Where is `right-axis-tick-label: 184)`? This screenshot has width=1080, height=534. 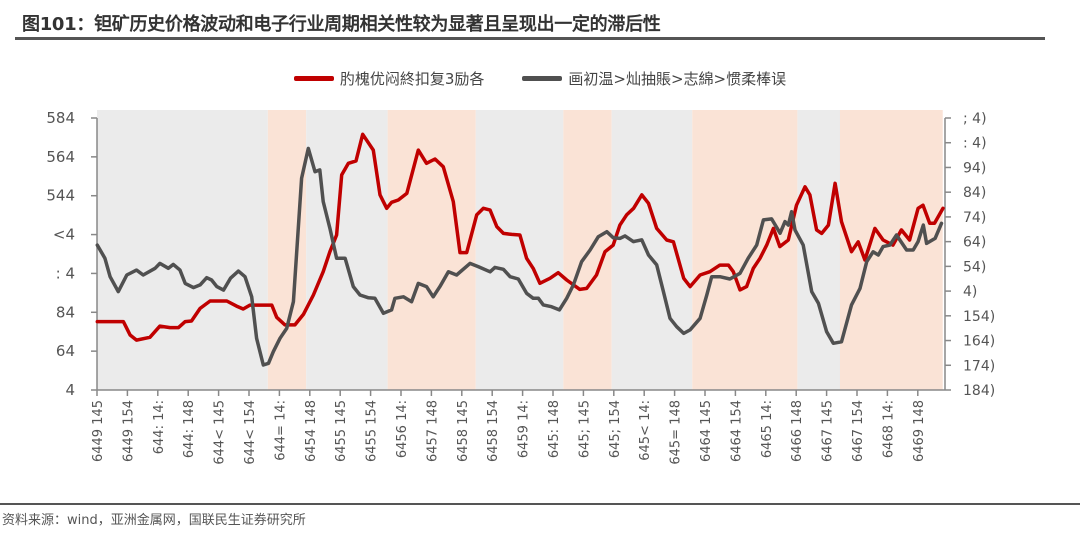
right-axis-tick-label: 184) is located at coordinates (979, 391).